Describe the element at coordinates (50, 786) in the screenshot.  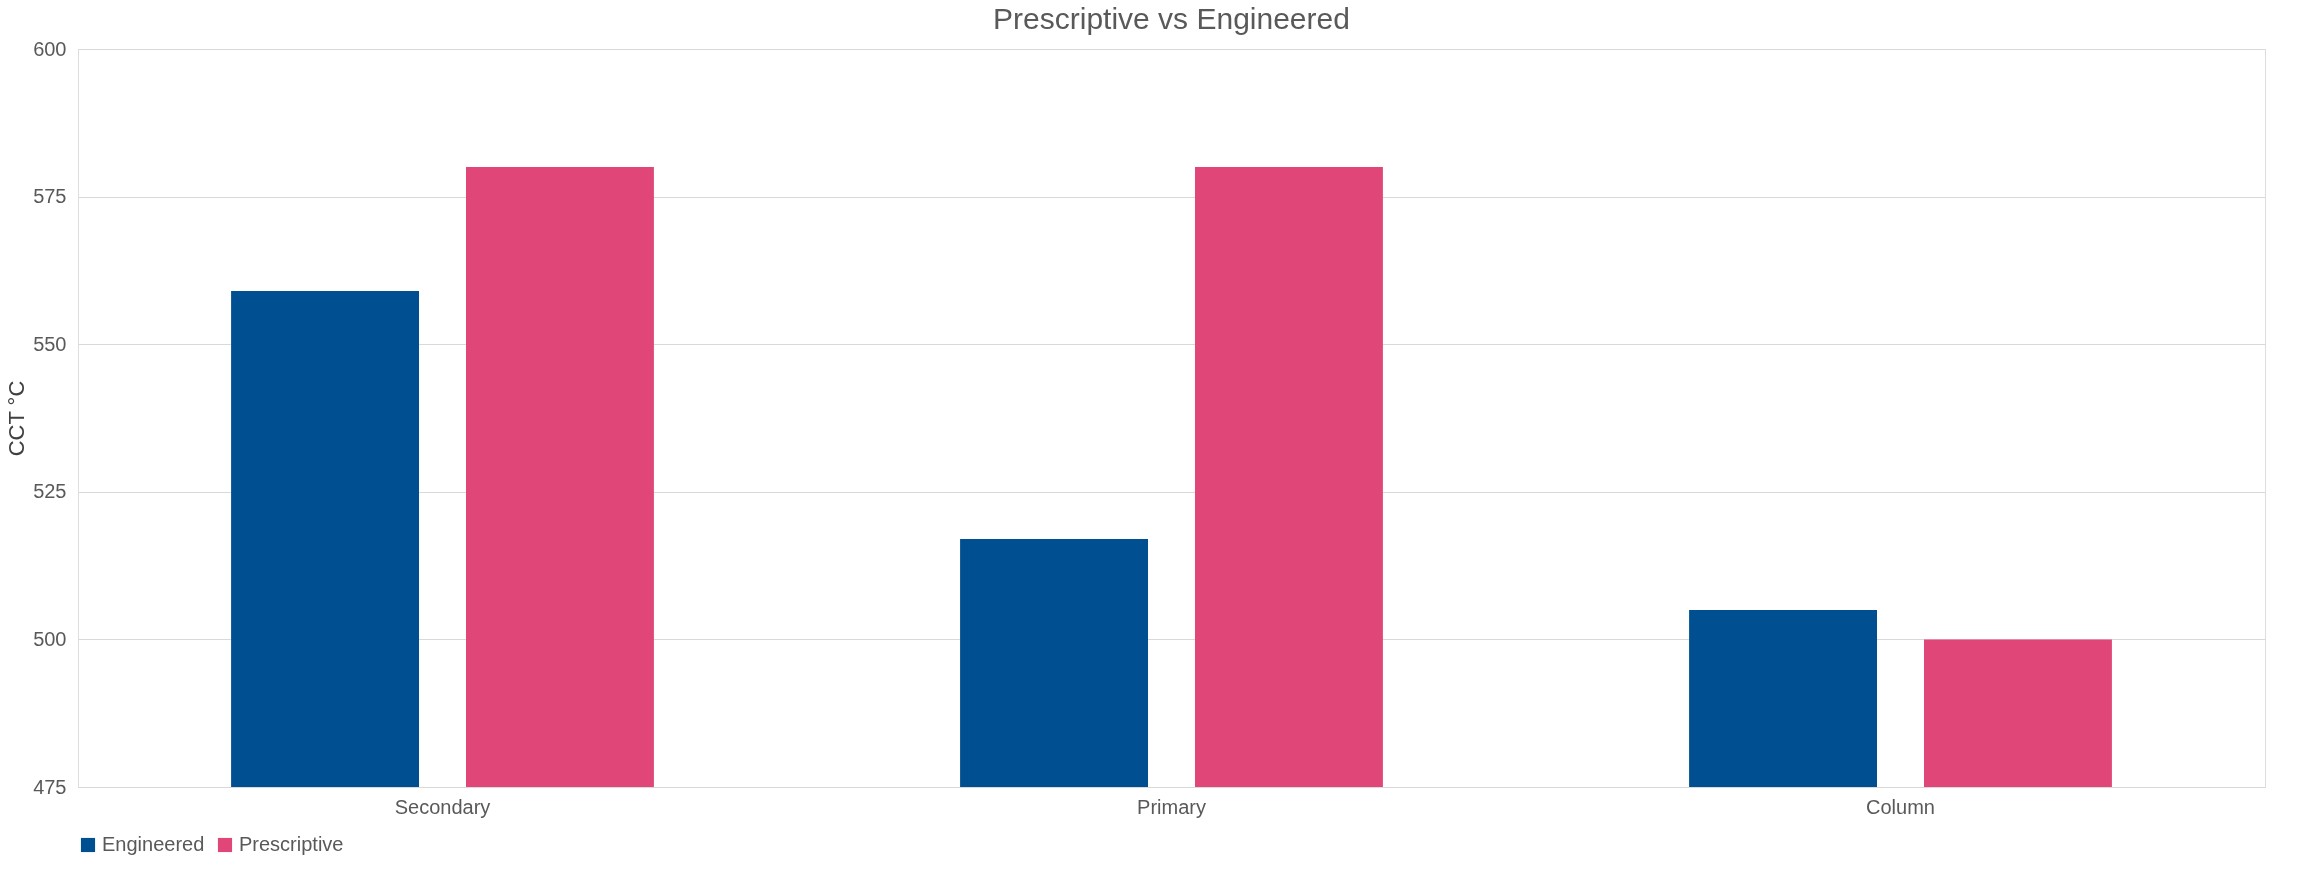
I see `y-tick-label: 475` at that location.